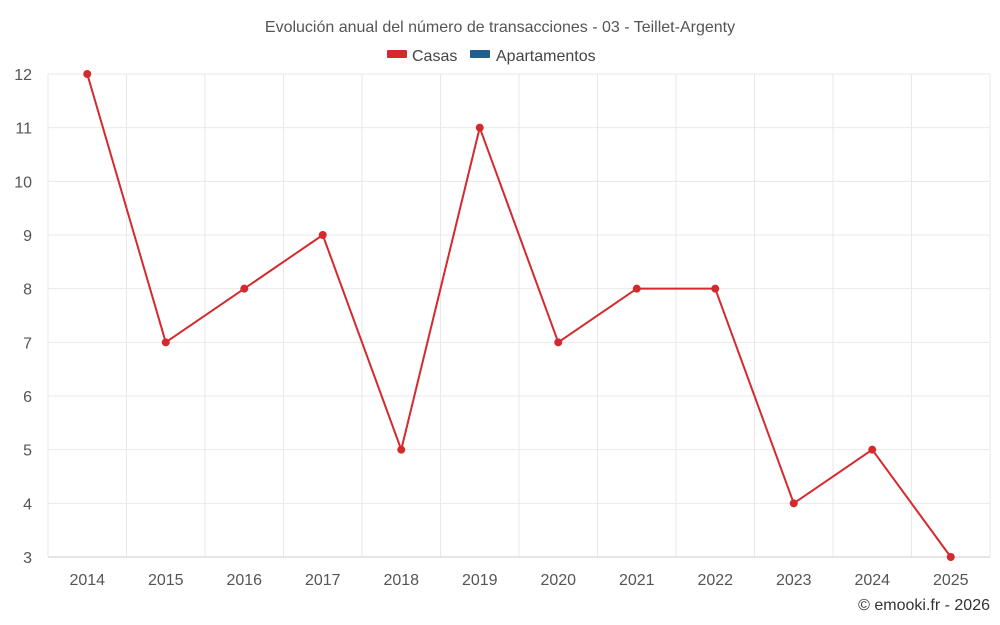 Image resolution: width=1000 pixels, height=625 pixels. What do you see at coordinates (637, 580) in the screenshot?
I see `x-tick-label: 2021` at bounding box center [637, 580].